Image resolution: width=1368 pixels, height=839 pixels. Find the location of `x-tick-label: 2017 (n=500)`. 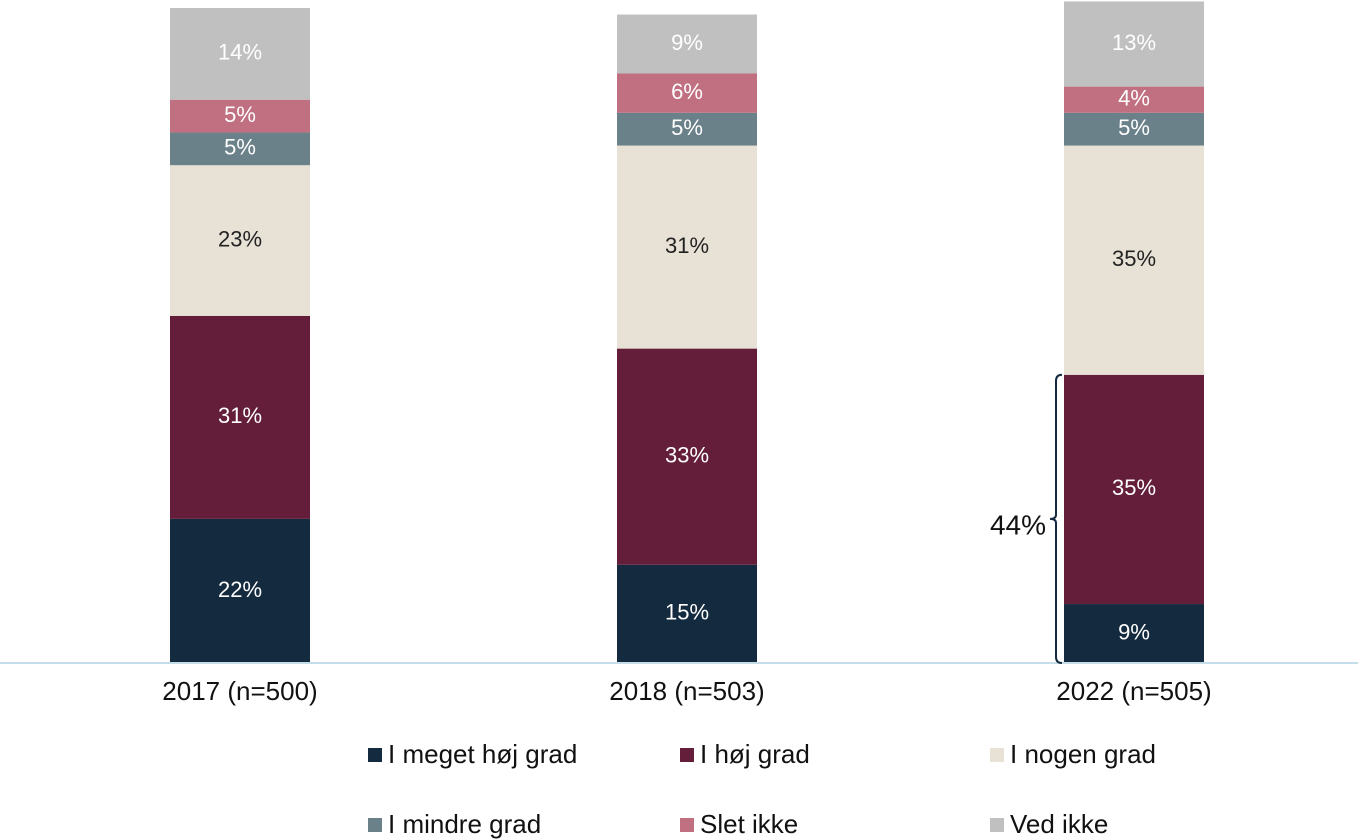

x-tick-label: 2017 (n=500) is located at coordinates (239, 691).